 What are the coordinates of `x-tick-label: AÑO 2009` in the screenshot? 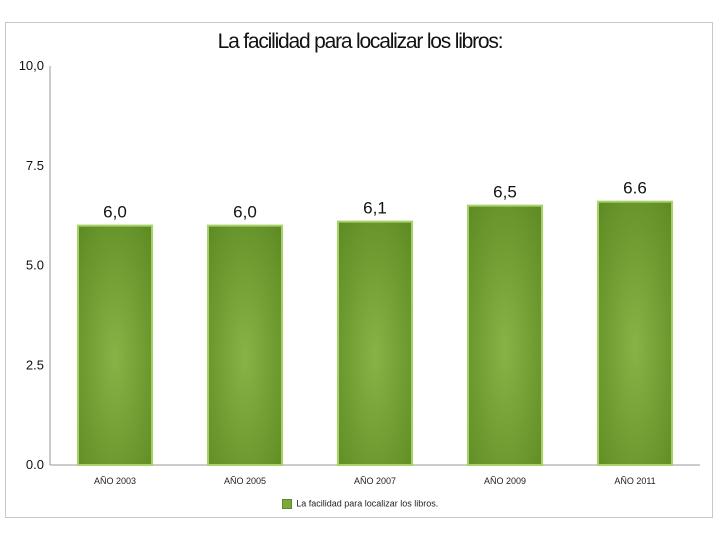 It's located at (505, 481).